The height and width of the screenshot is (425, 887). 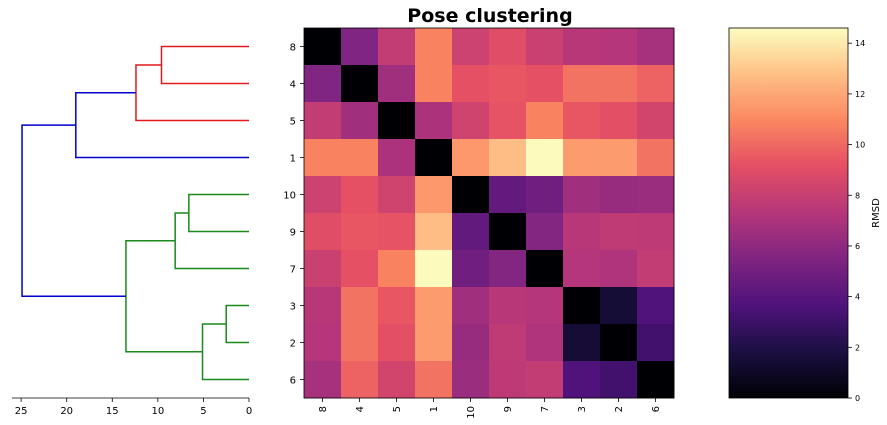 What do you see at coordinates (21, 411) in the screenshot?
I see `dendro-tick-label: 25` at bounding box center [21, 411].